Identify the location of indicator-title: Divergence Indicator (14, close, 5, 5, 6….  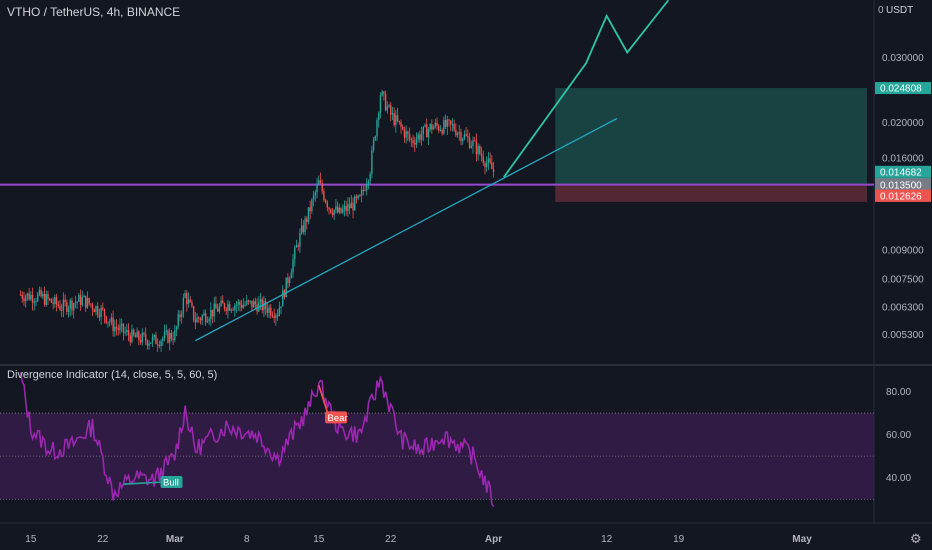
(112, 375).